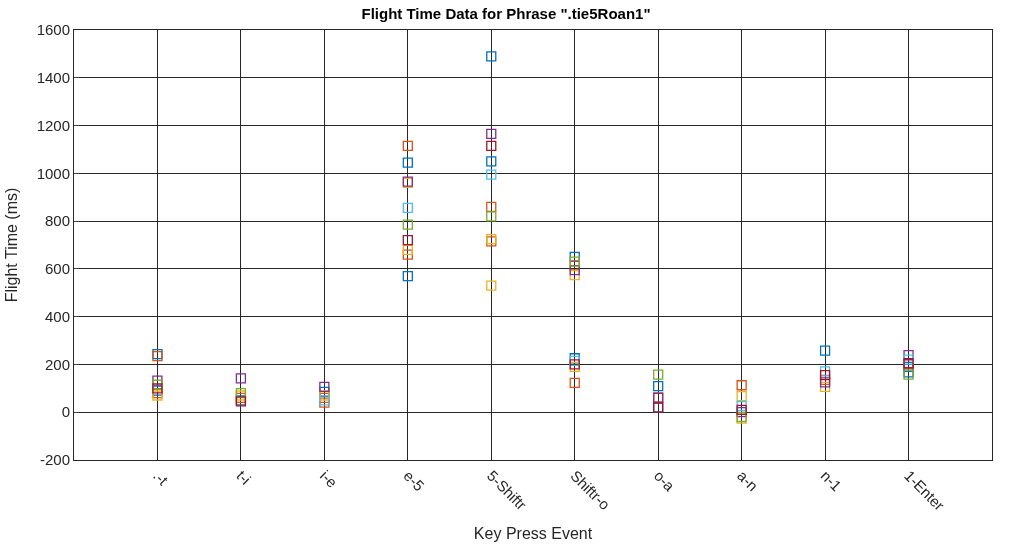  What do you see at coordinates (53, 173) in the screenshot?
I see `y-tick-label: 1000` at bounding box center [53, 173].